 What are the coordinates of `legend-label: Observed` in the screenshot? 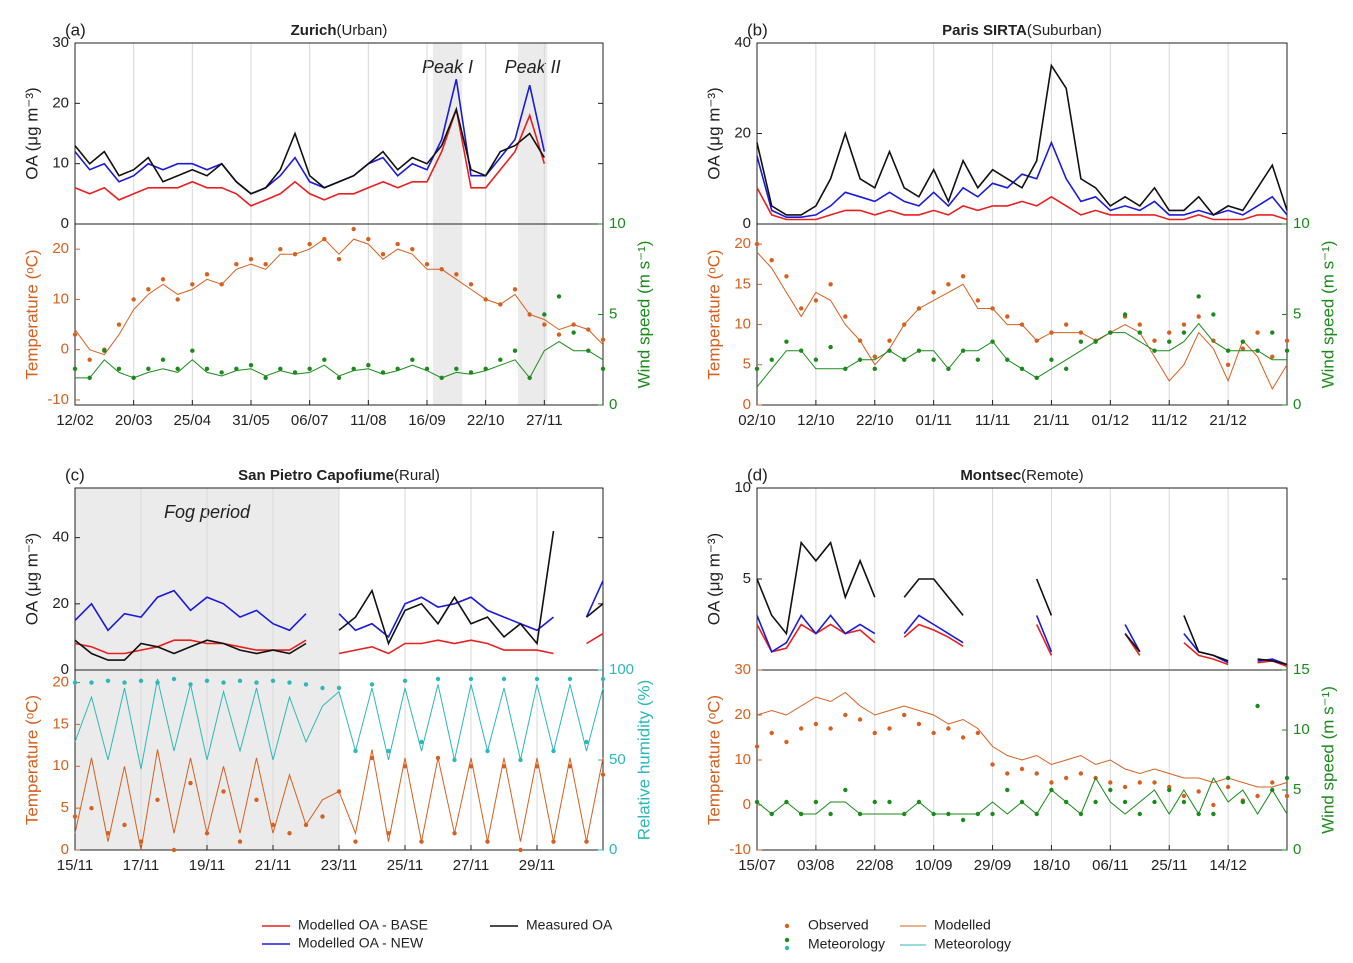 It's located at (838, 925).